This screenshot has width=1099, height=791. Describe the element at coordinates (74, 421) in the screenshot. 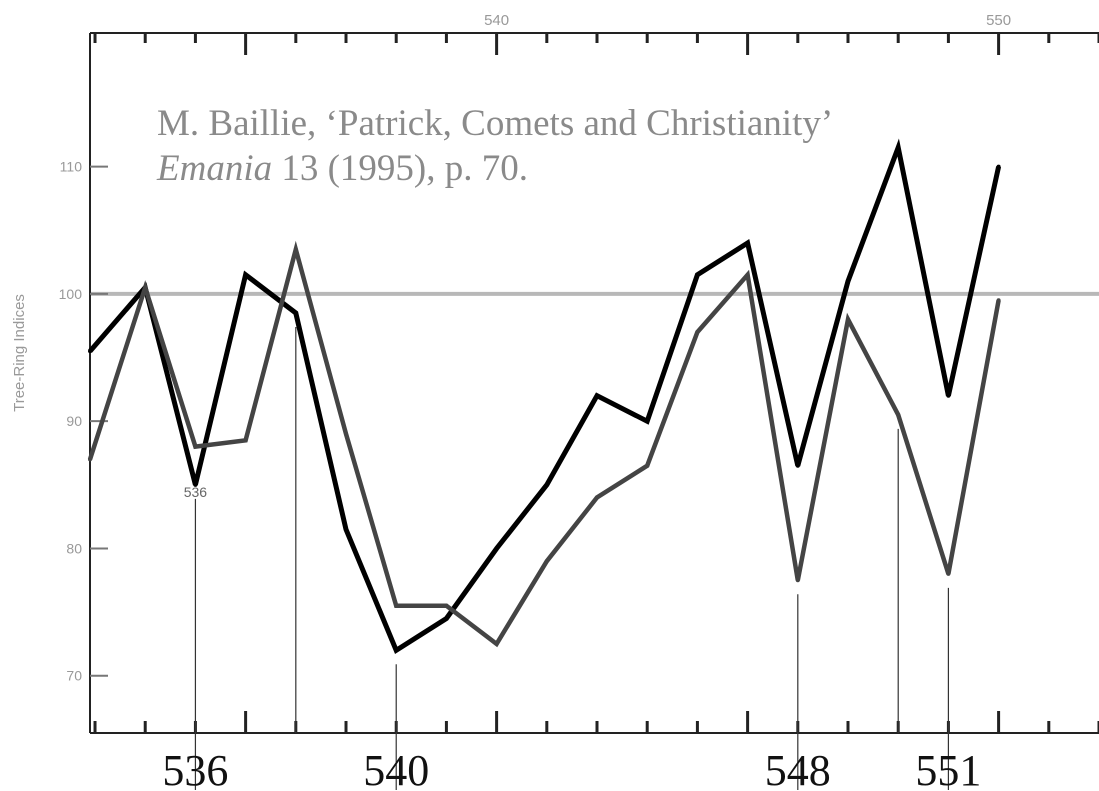

I see `y-tick-label: 90` at that location.